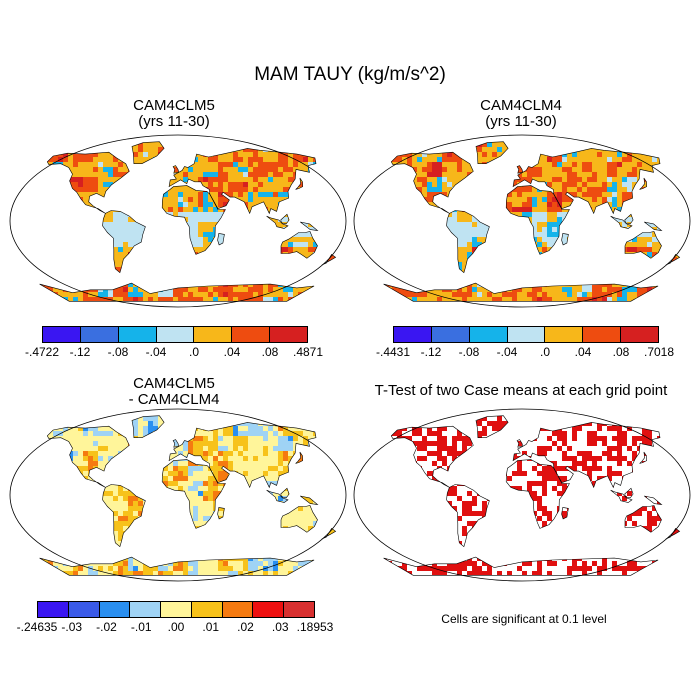 This screenshot has width=700, height=700. What do you see at coordinates (524, 619) in the screenshot?
I see `significance-note: Cells are significant at 0.1 level` at bounding box center [524, 619].